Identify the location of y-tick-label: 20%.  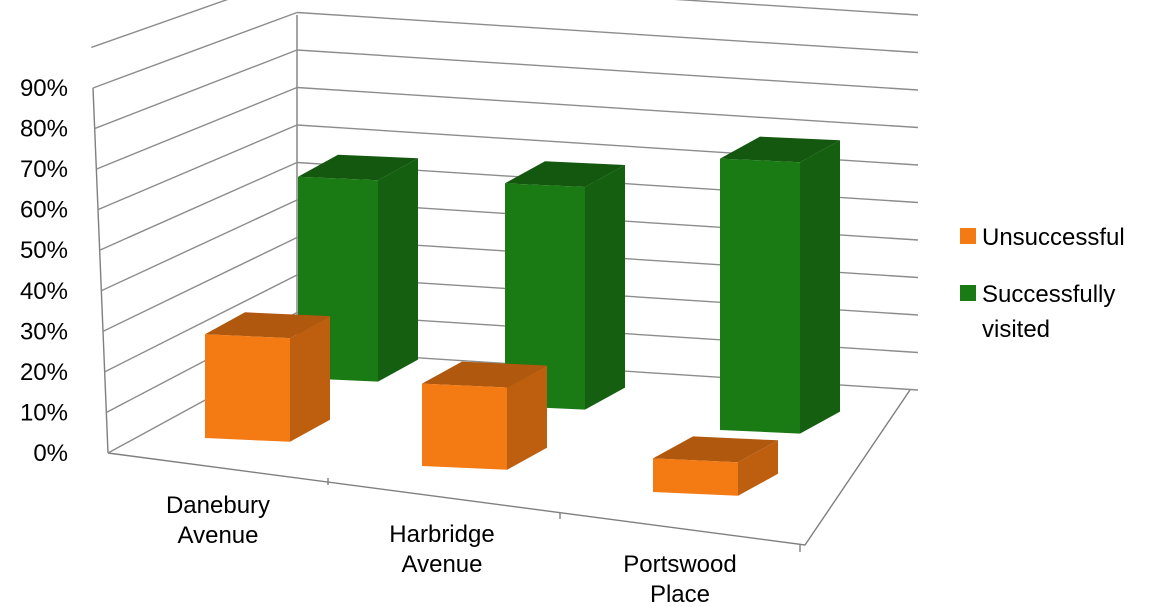
(44, 372).